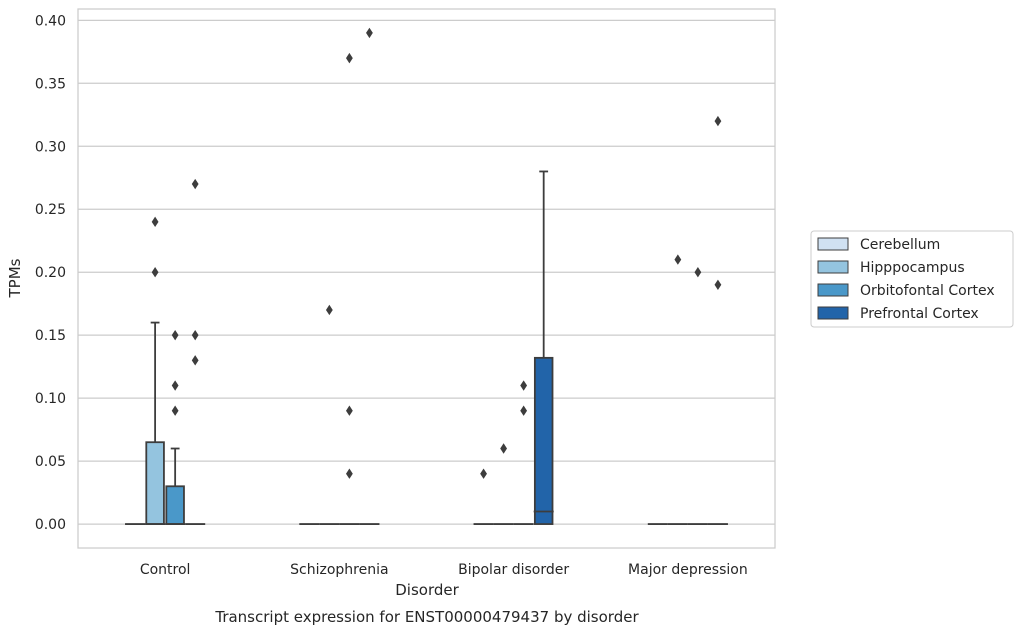 This screenshot has width=1023, height=634. Describe the element at coordinates (50, 399) in the screenshot. I see `y-tick-label: 0.10` at that location.